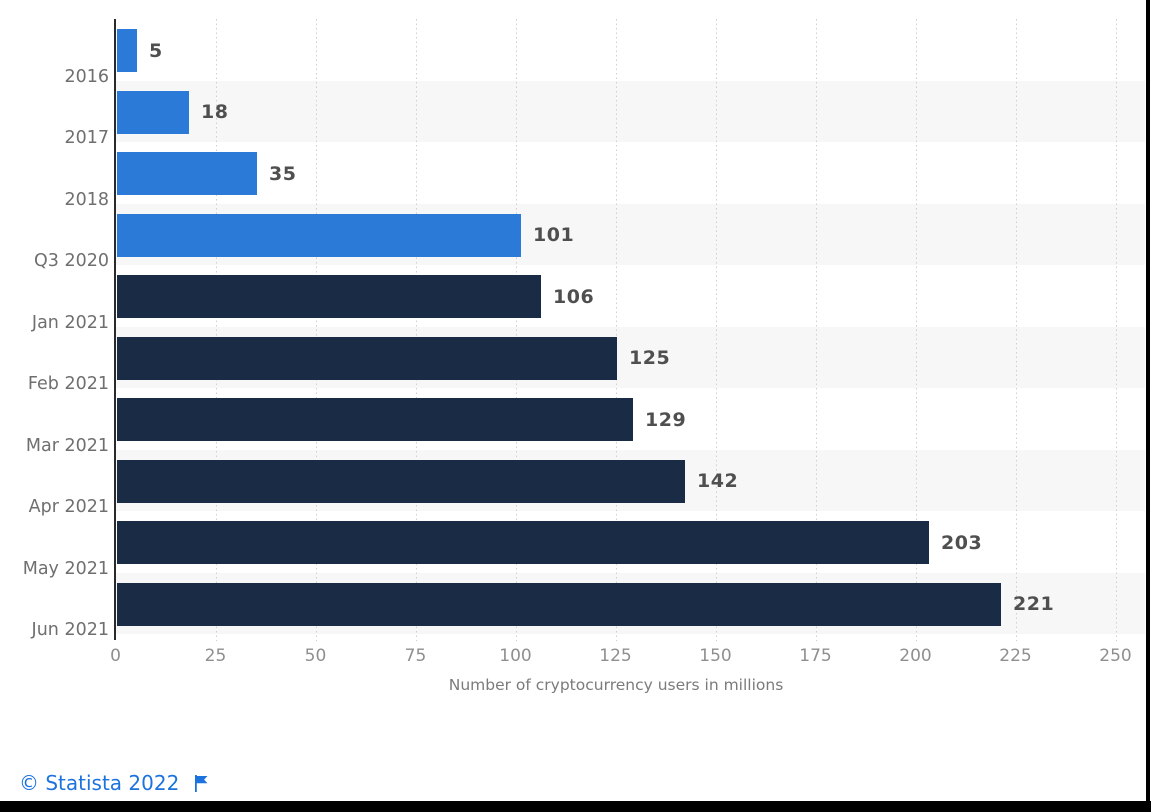  What do you see at coordinates (554, 235) in the screenshot?
I see `bar-value-label: 101` at bounding box center [554, 235].